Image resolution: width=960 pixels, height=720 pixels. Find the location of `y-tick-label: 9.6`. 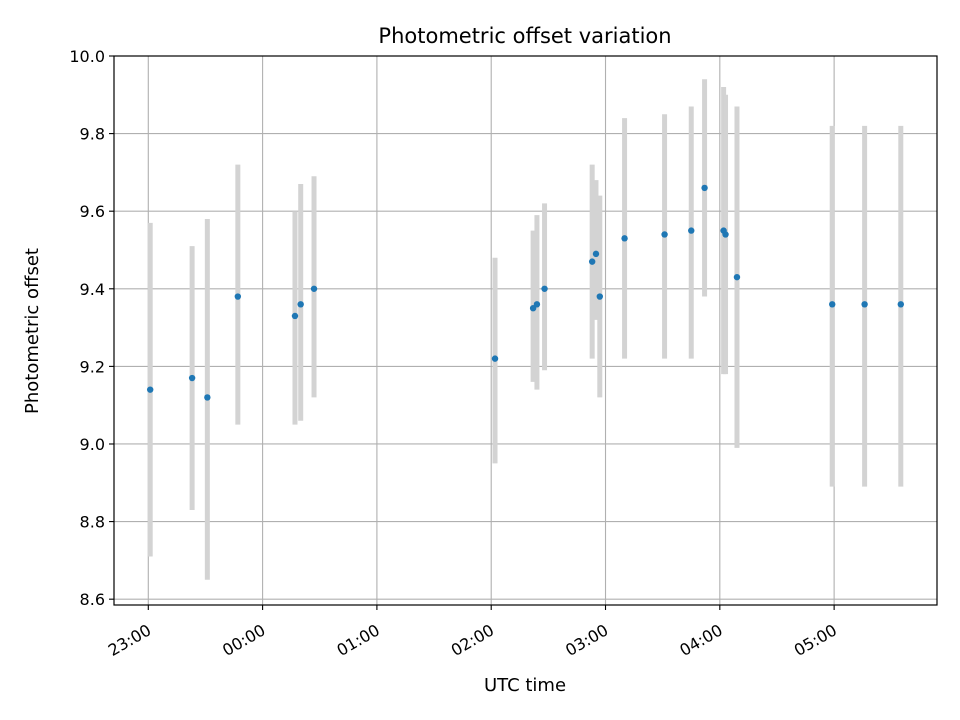

y-tick-label: 9.6 is located at coordinates (92, 211).